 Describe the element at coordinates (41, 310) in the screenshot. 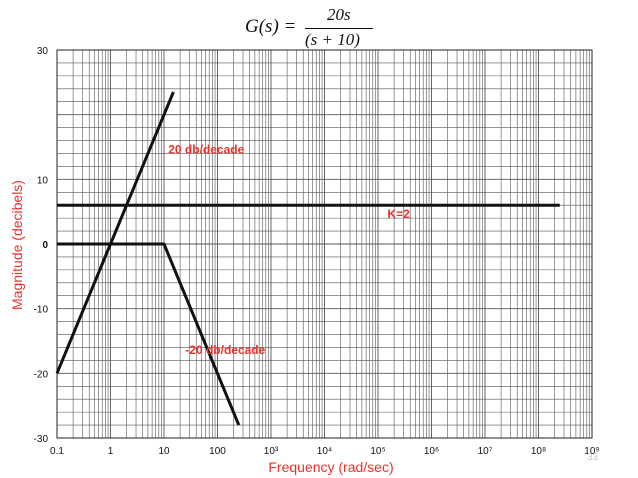

I see `y-tick-label: -10` at that location.